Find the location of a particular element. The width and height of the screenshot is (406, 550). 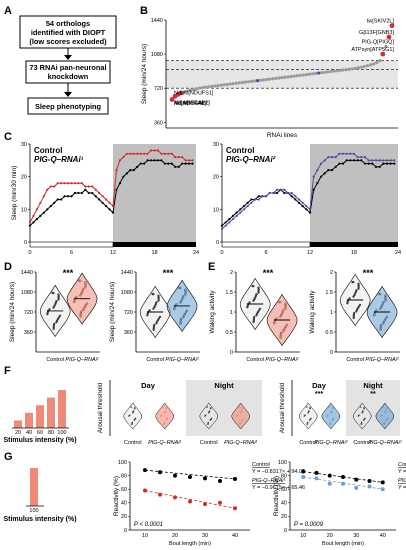

y-axis-title: Waking activity is located at coordinates (212, 312).